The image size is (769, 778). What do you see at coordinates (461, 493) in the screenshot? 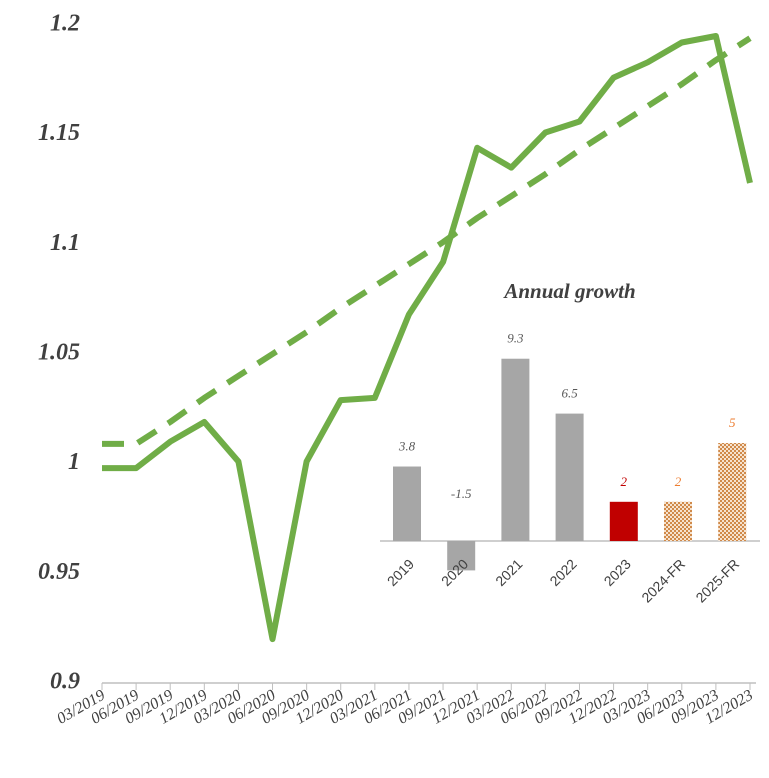
I see `value-label: -1.5` at bounding box center [461, 493].